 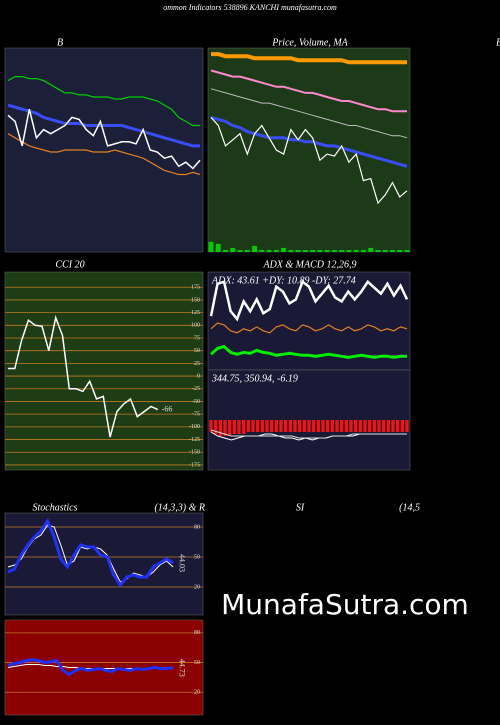 What do you see at coordinates (195, 288) in the screenshot?
I see `y-tick-label: 175` at bounding box center [195, 288].